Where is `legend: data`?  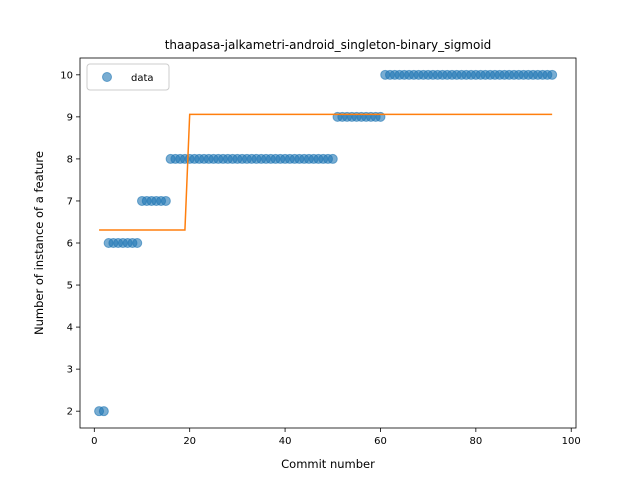 legend: data is located at coordinates (128, 77).